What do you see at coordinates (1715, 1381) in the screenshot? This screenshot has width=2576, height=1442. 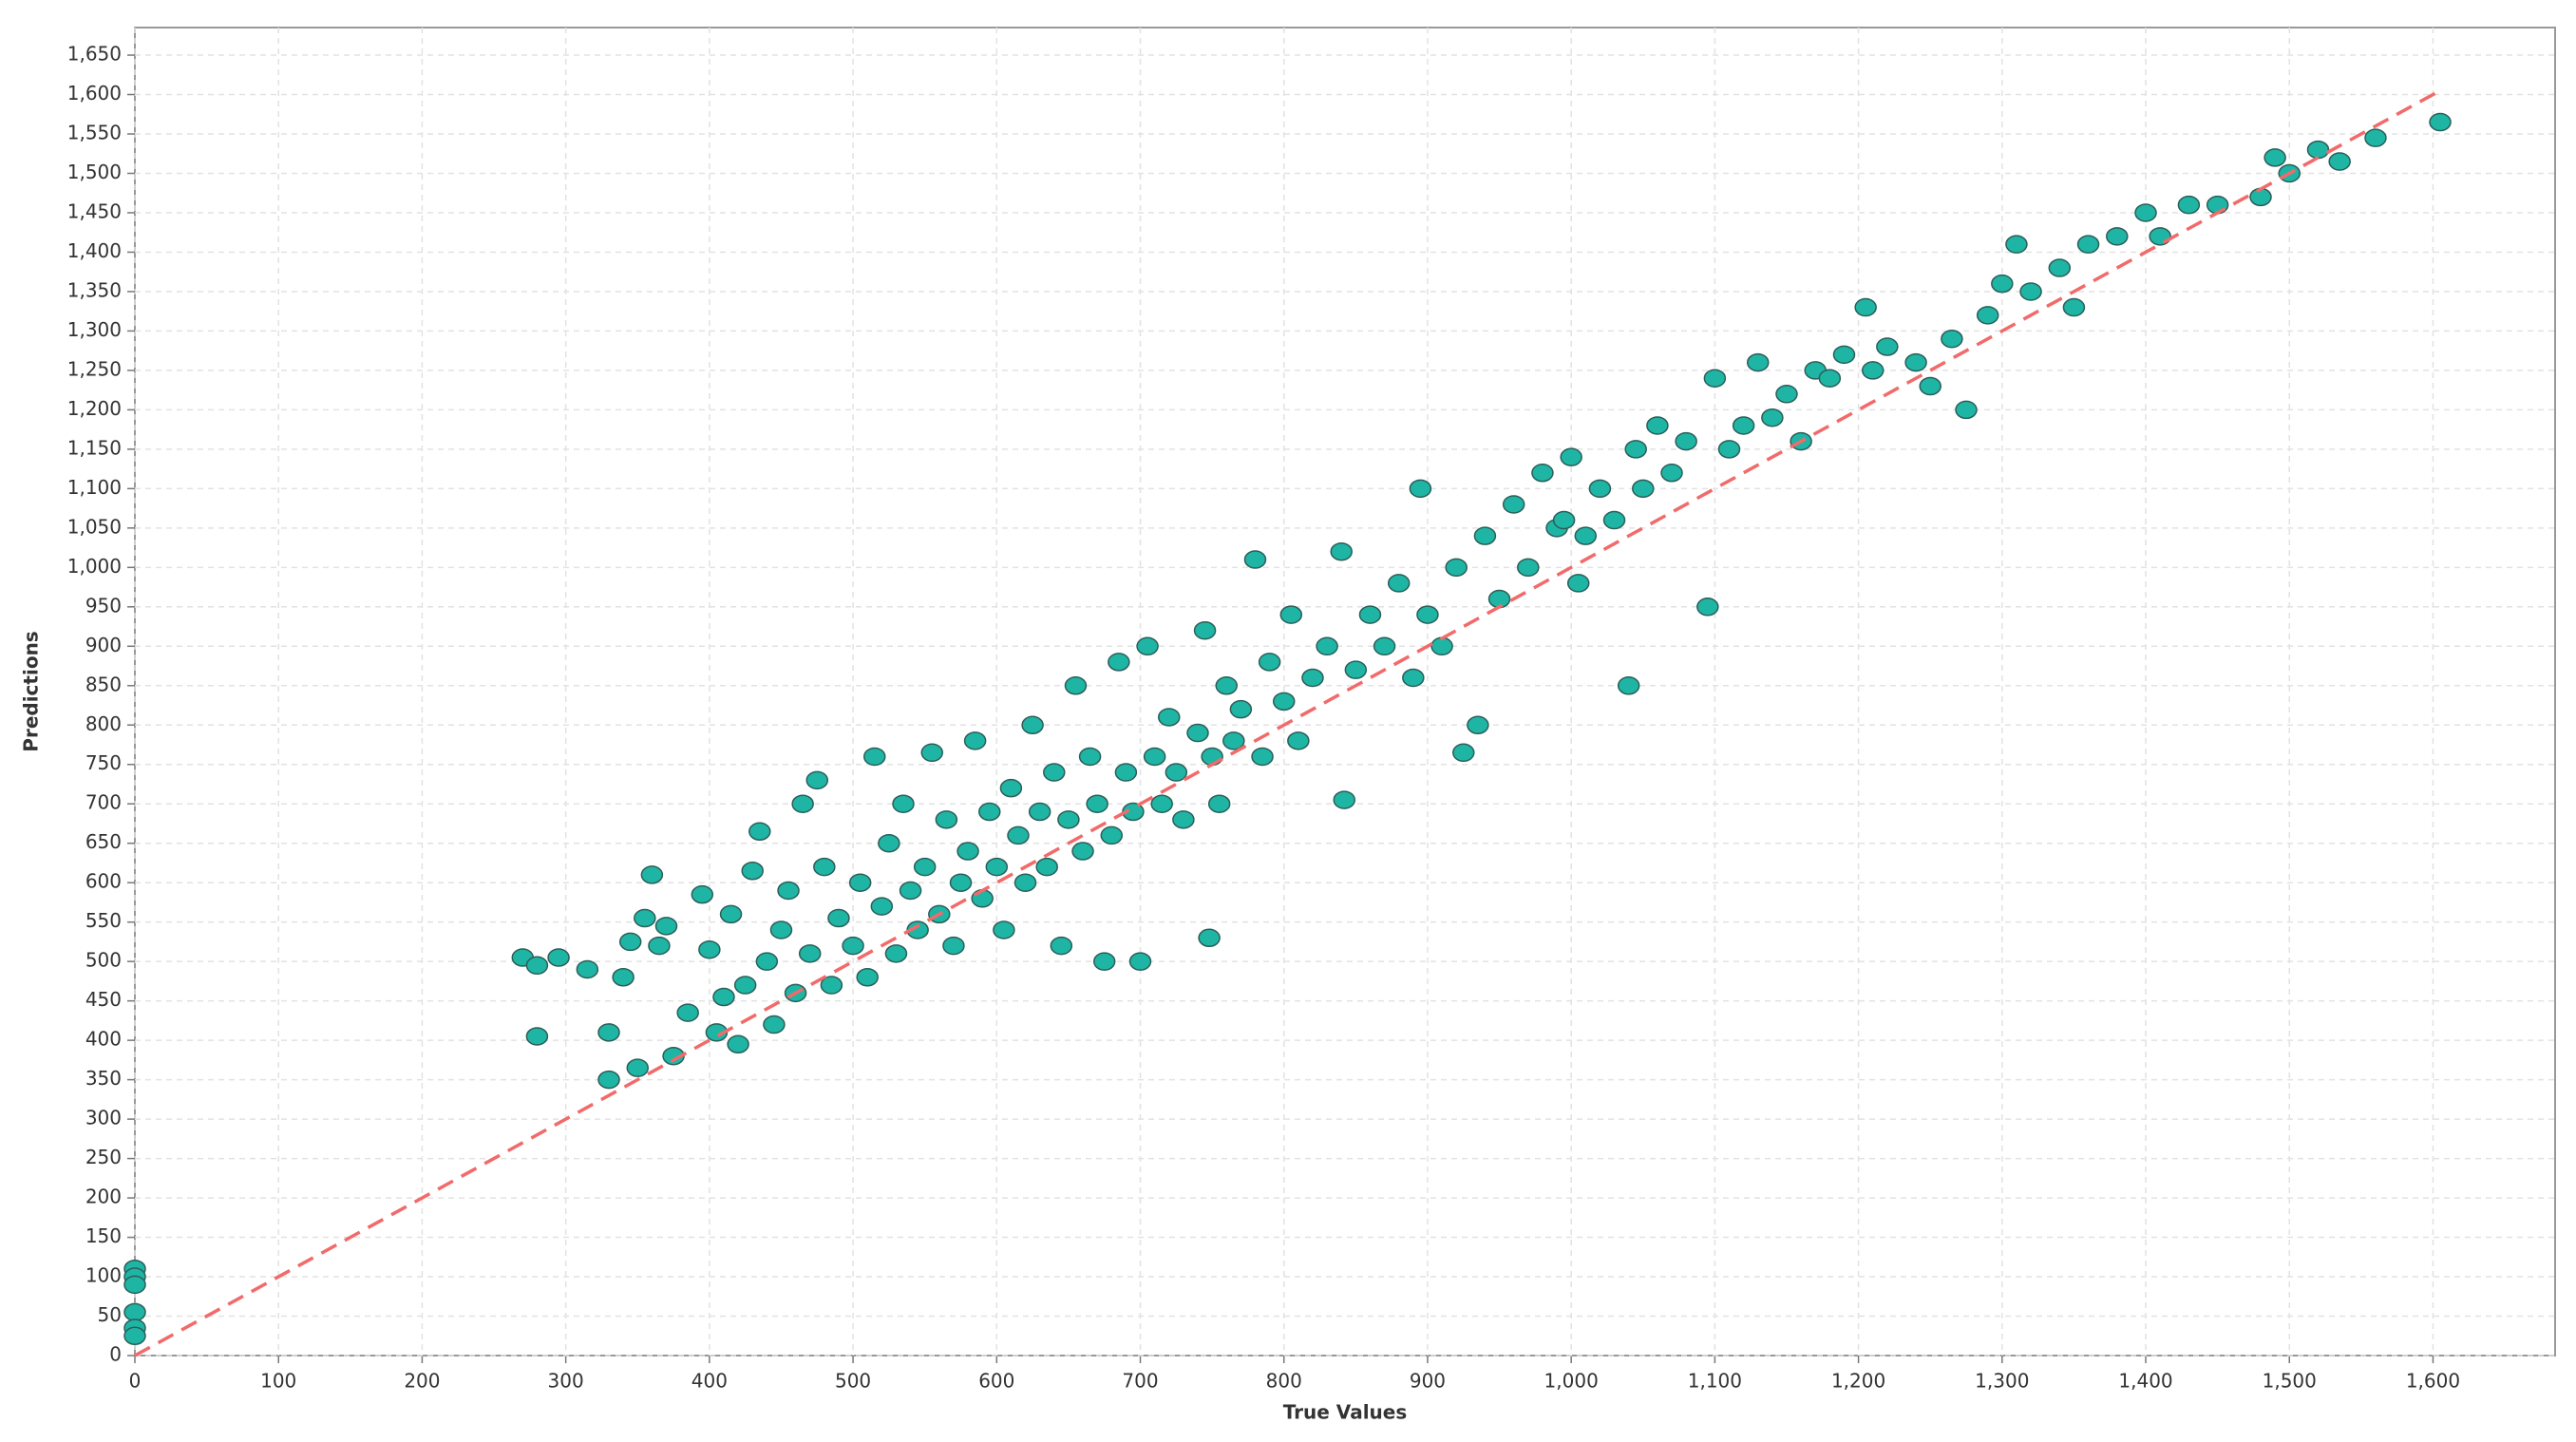 I see `x-tick-label: 1,100` at bounding box center [1715, 1381].